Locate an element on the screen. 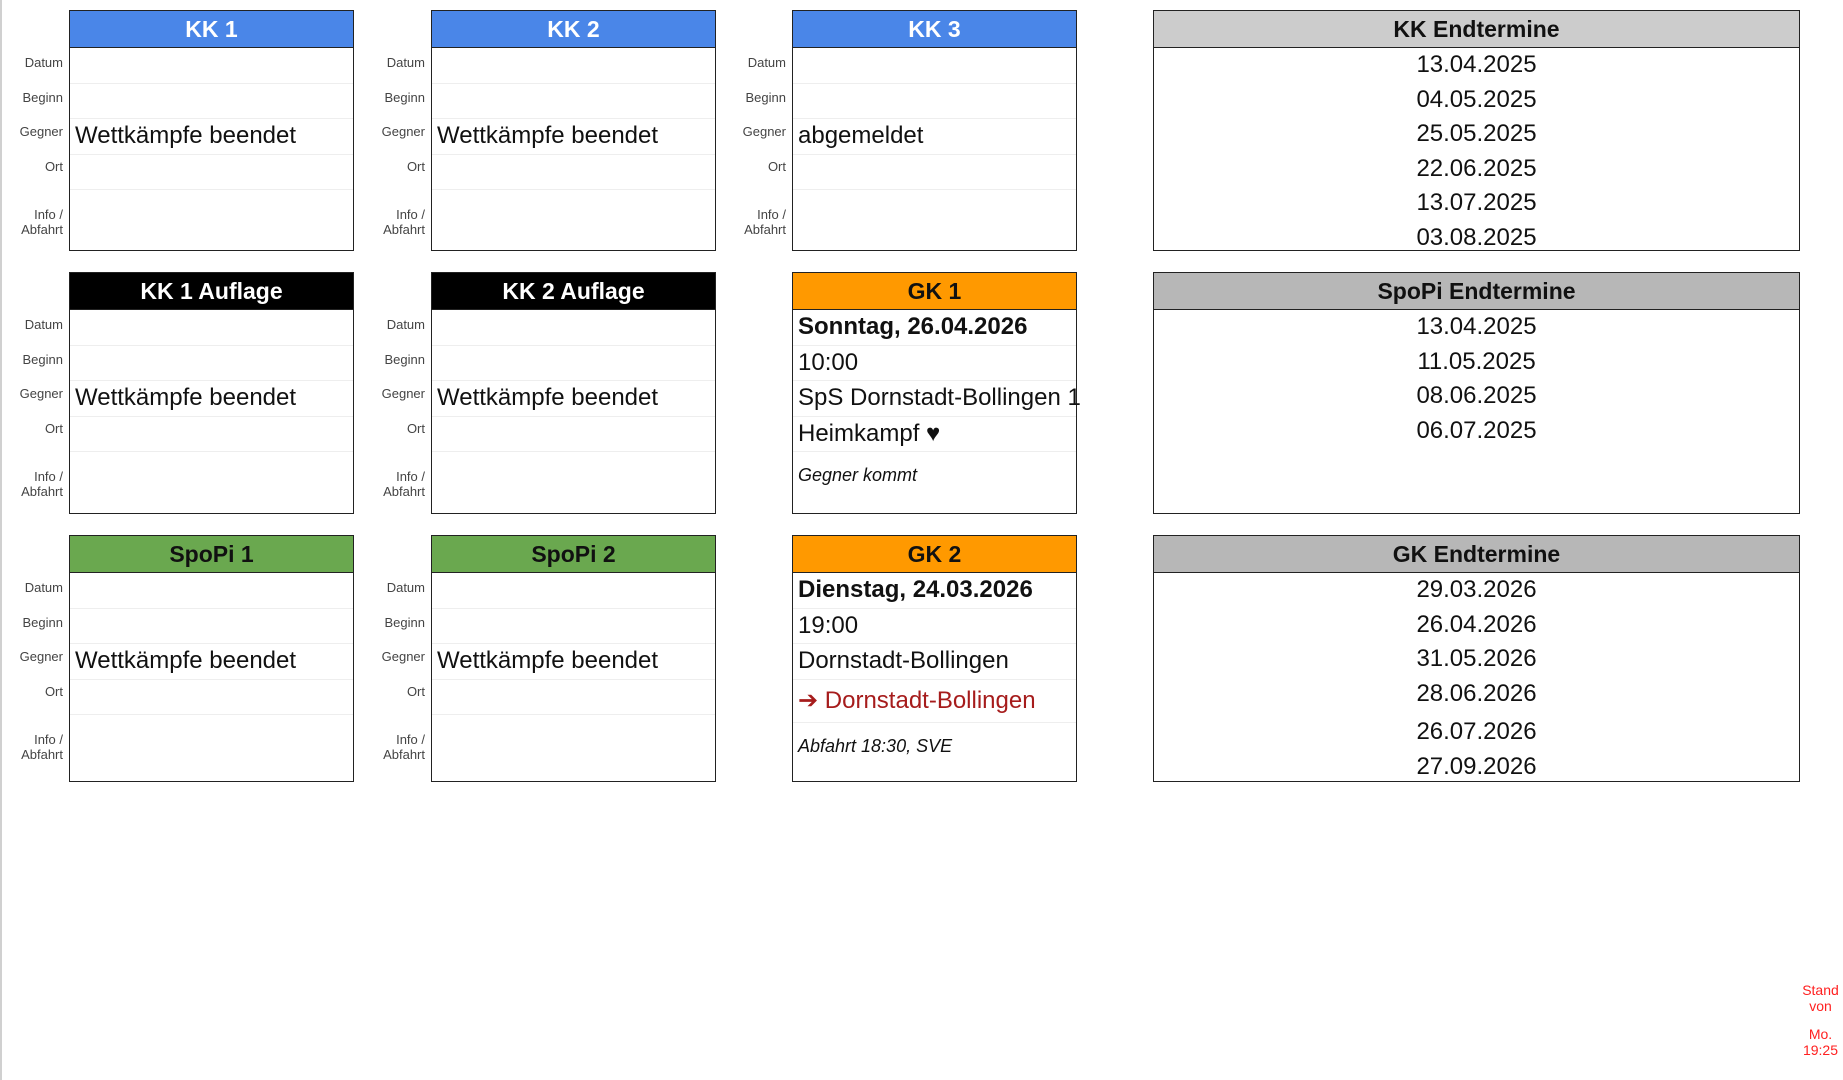 The height and width of the screenshot is (1080, 1843). endtermine-title: SpoPi Endtermine is located at coordinates (1476, 291).